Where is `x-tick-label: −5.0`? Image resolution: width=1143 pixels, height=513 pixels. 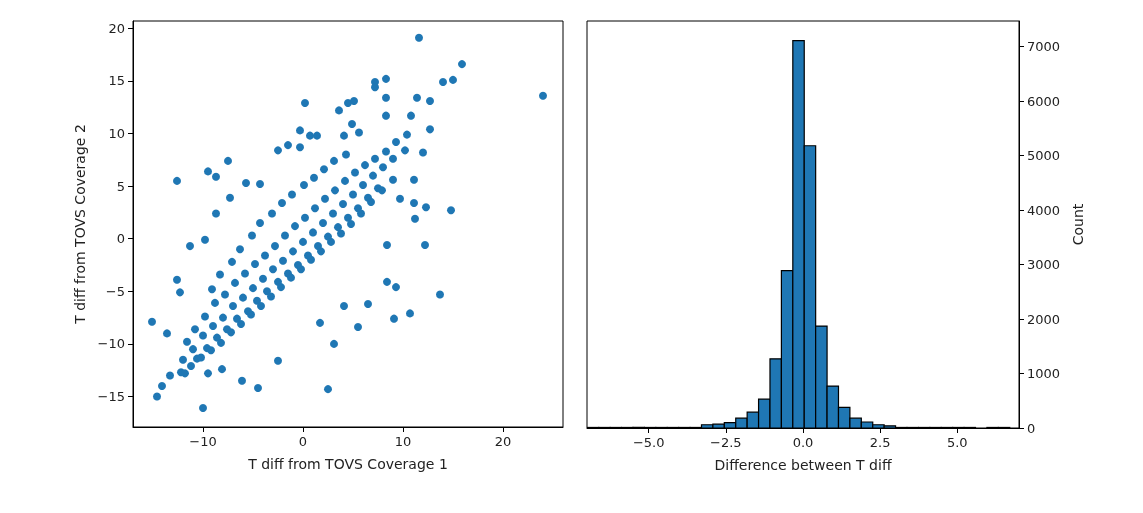
x-tick-label: −5.0 is located at coordinates (648, 442).